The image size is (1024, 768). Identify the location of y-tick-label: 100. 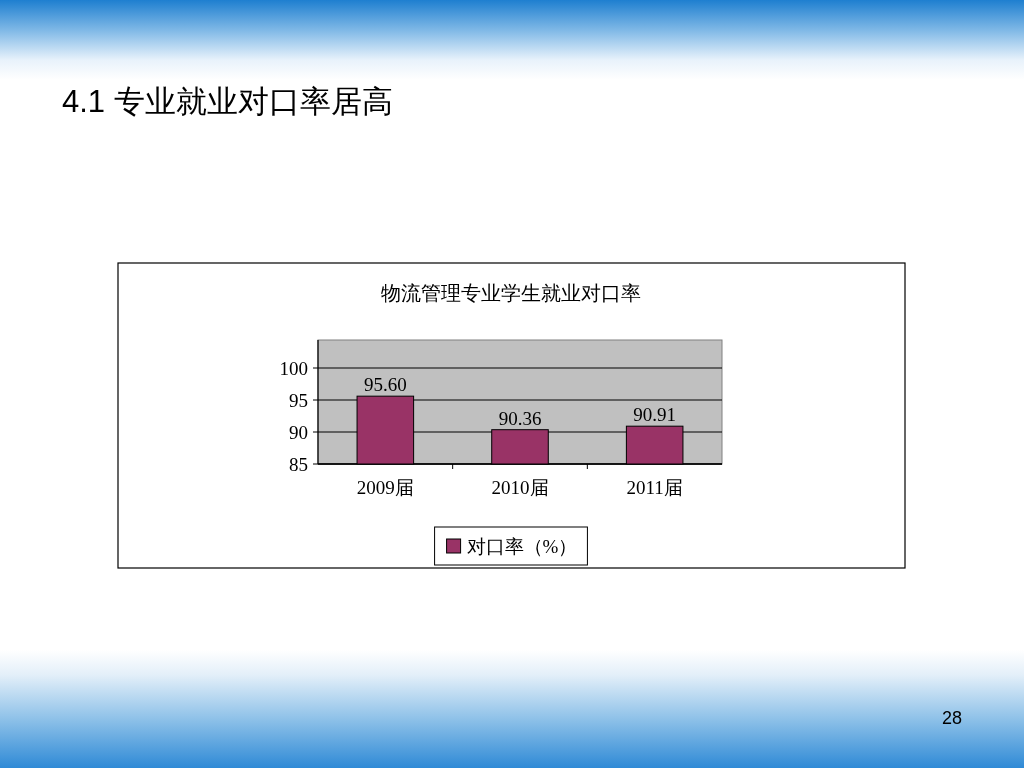
(293, 368).